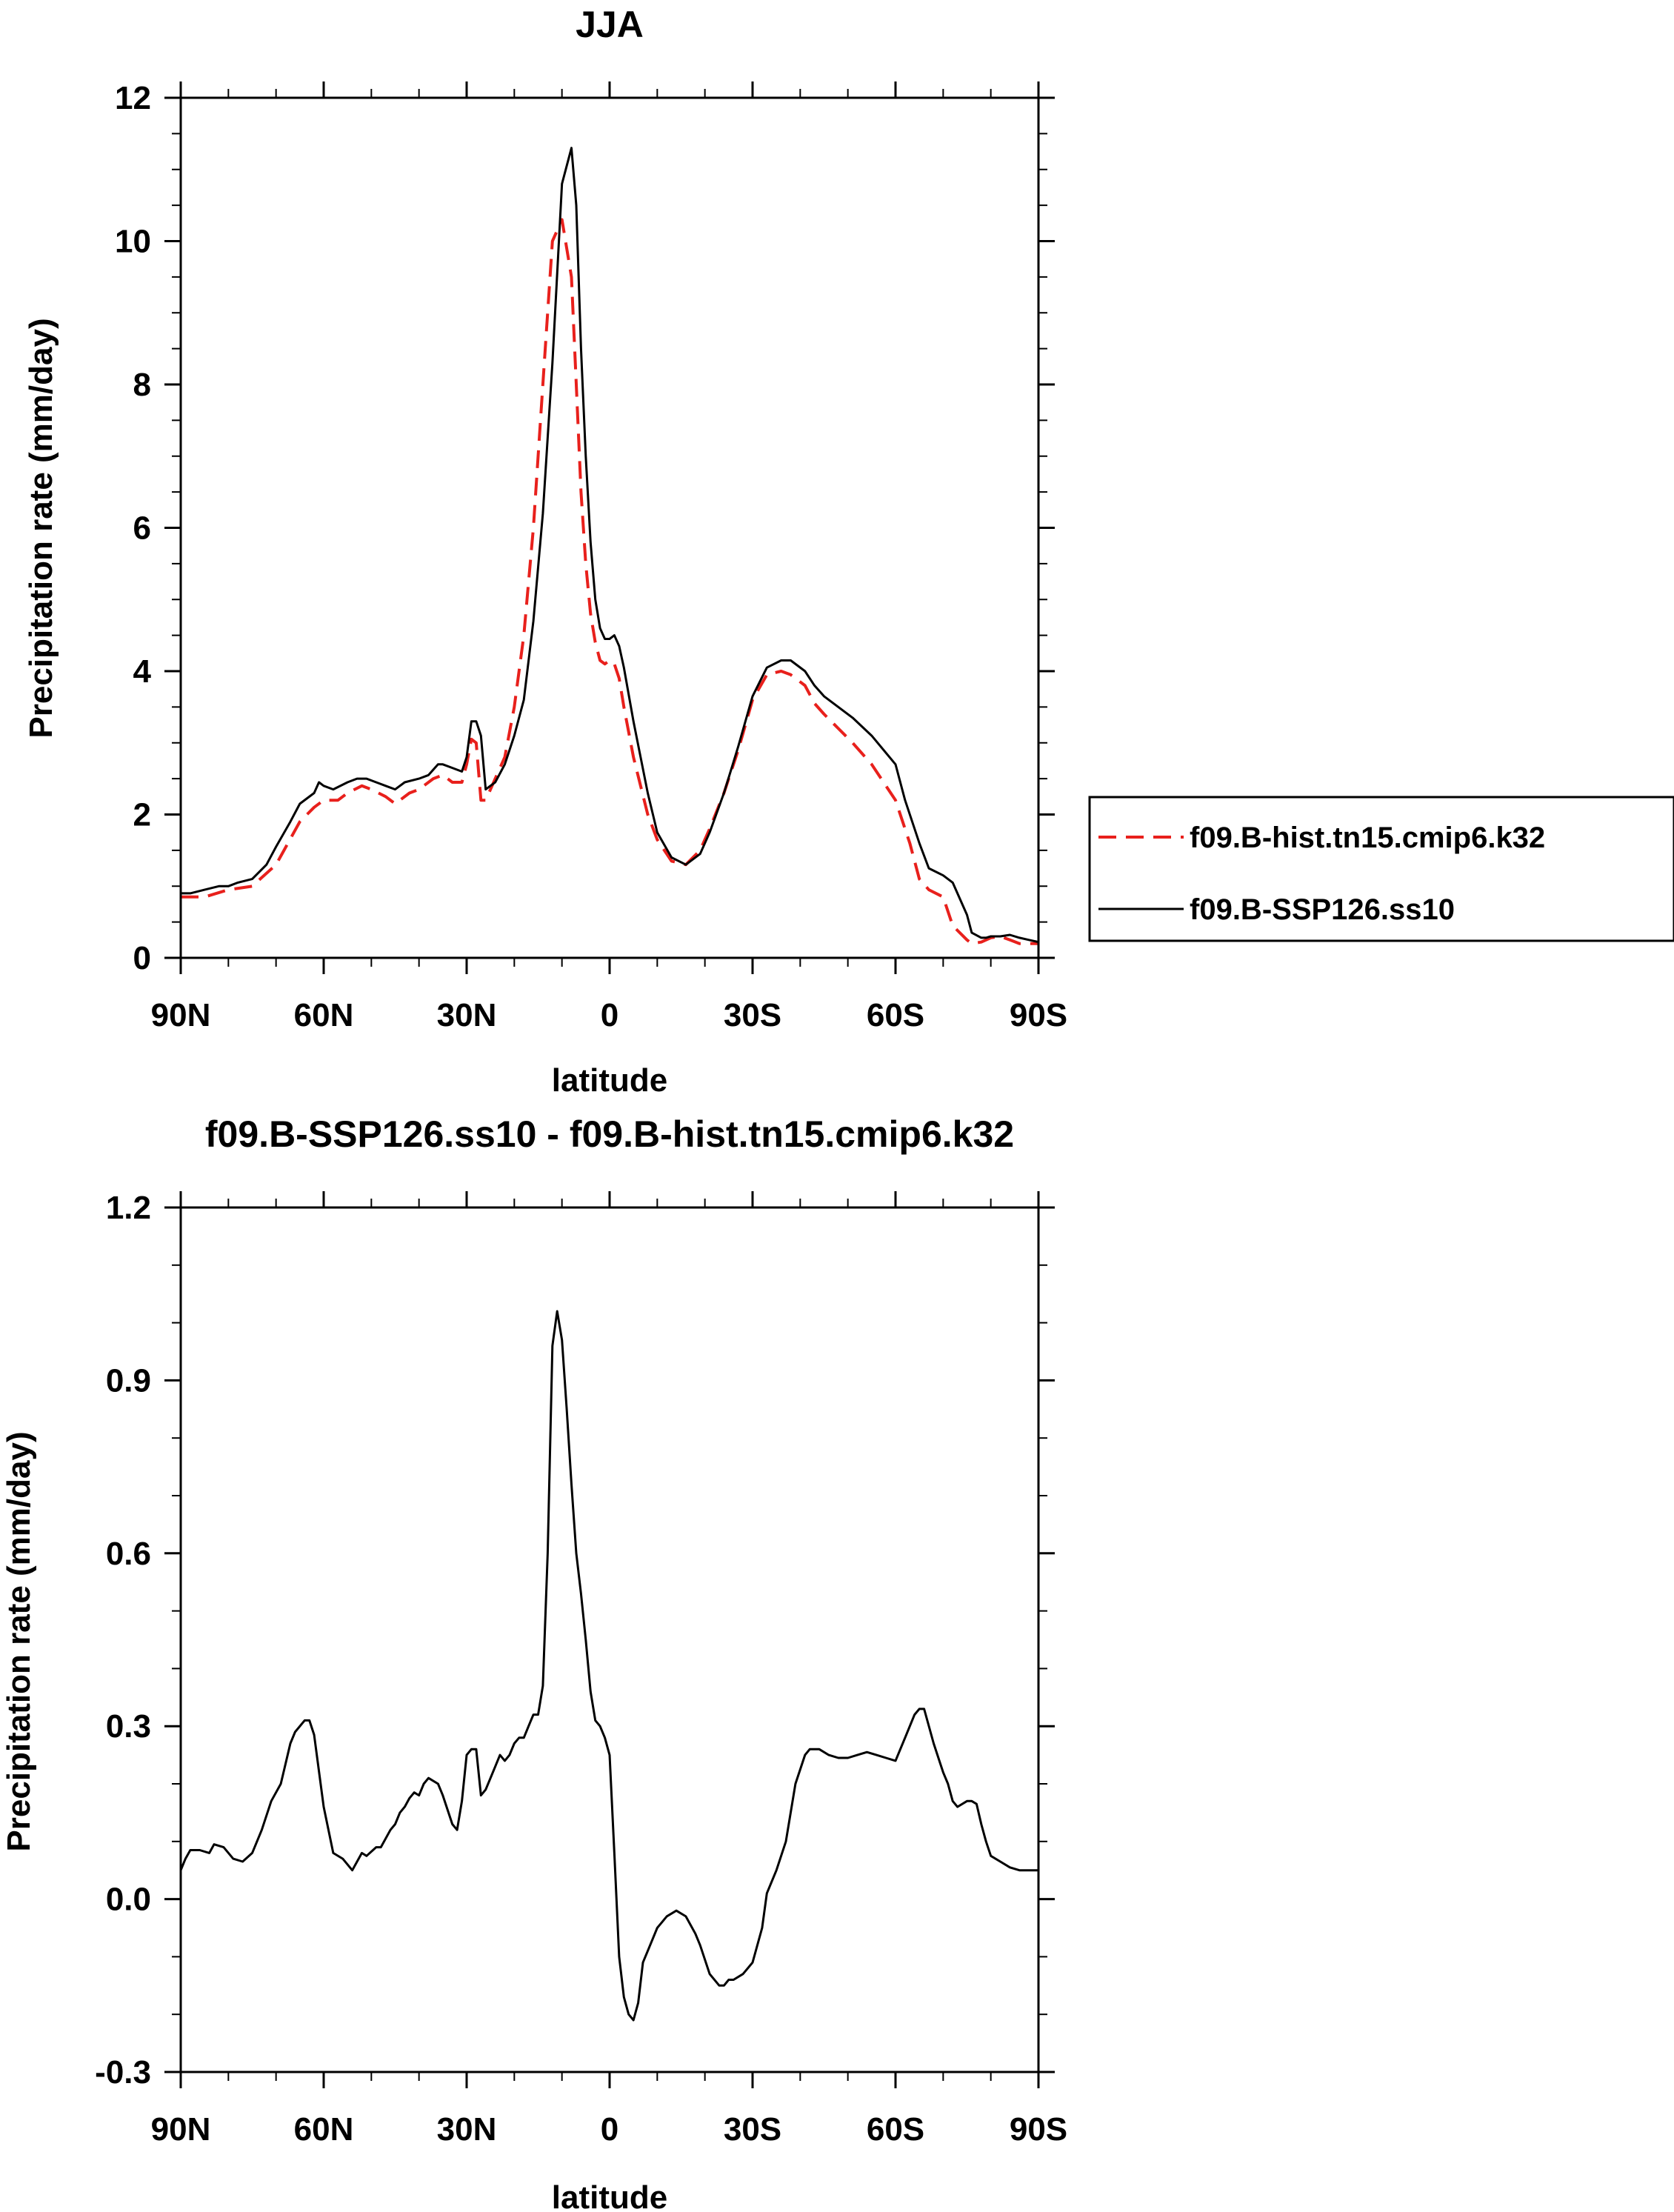  Describe the element at coordinates (142, 958) in the screenshot. I see `y-tick-label: 0` at that location.